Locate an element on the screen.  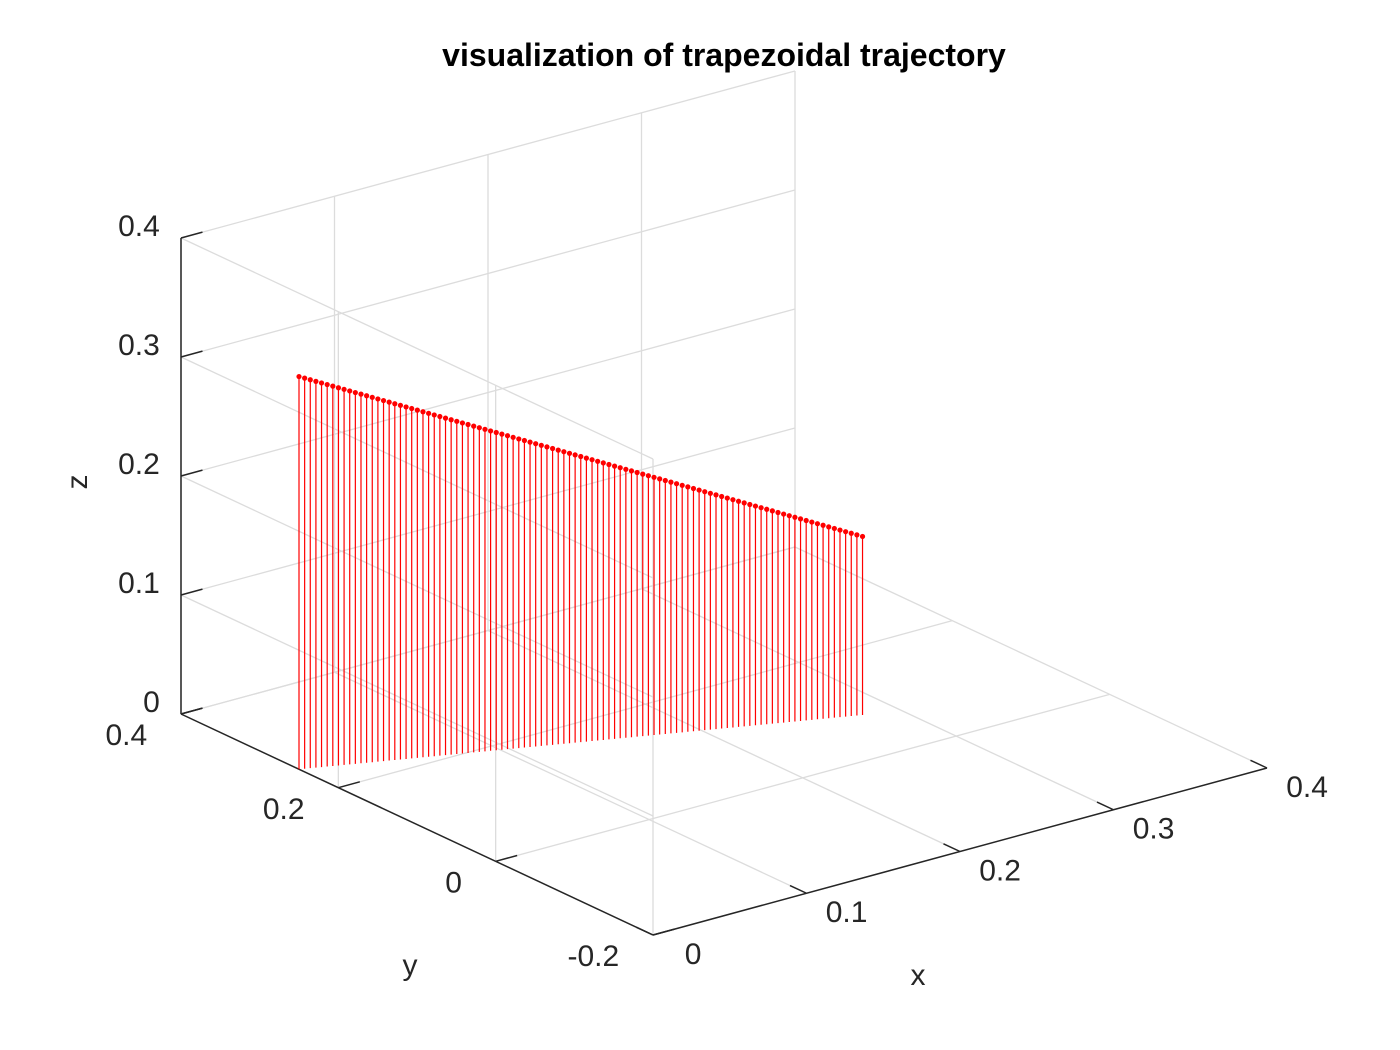
x-axis-title: x is located at coordinates (918, 975).